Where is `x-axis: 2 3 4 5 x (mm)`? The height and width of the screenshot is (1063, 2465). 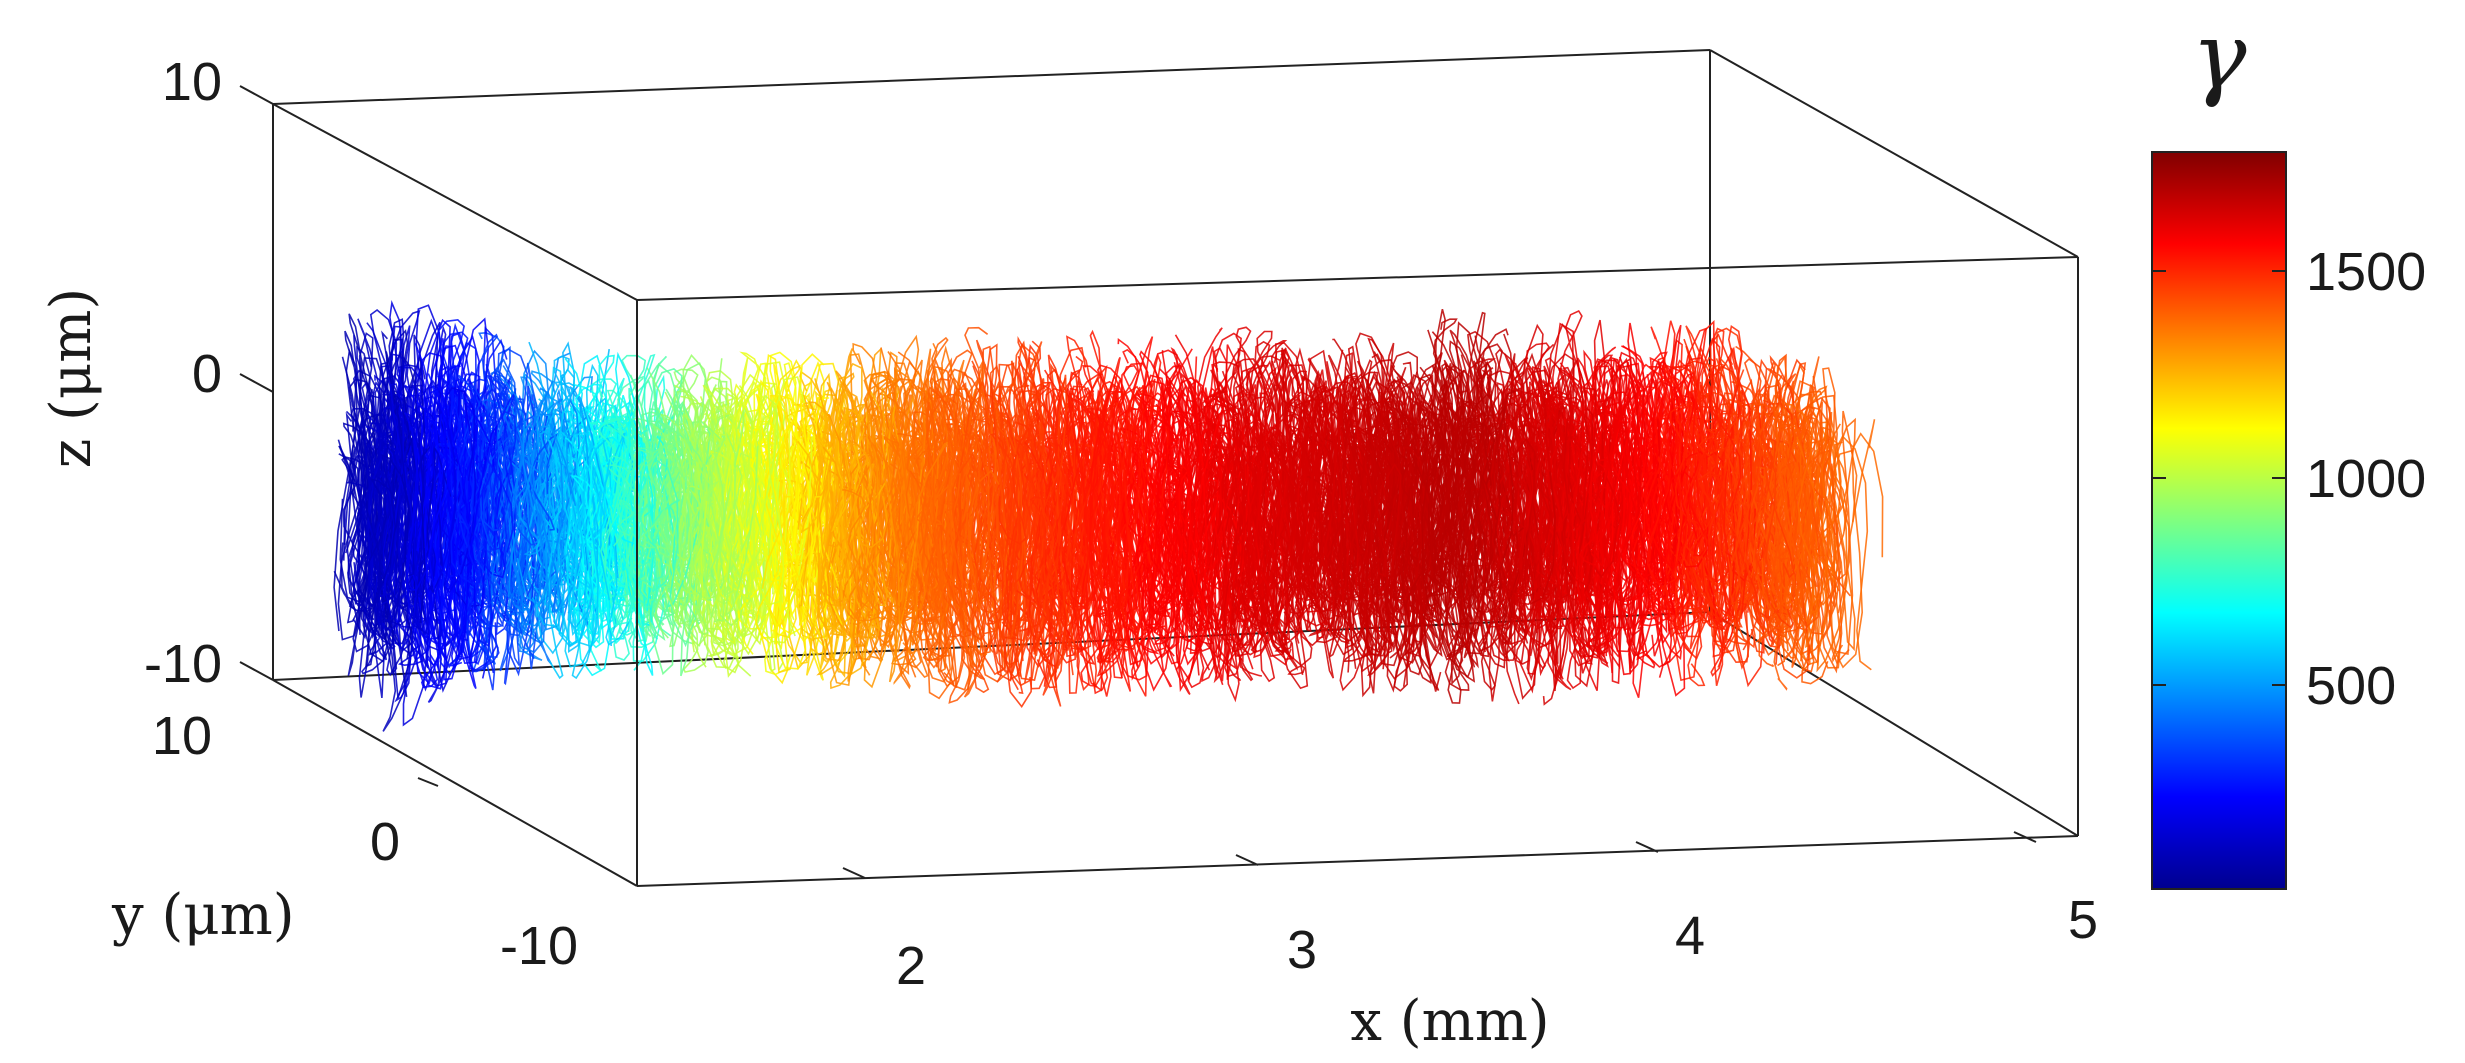 x-axis: 2 3 4 5 x (mm) is located at coordinates (1497, 972).